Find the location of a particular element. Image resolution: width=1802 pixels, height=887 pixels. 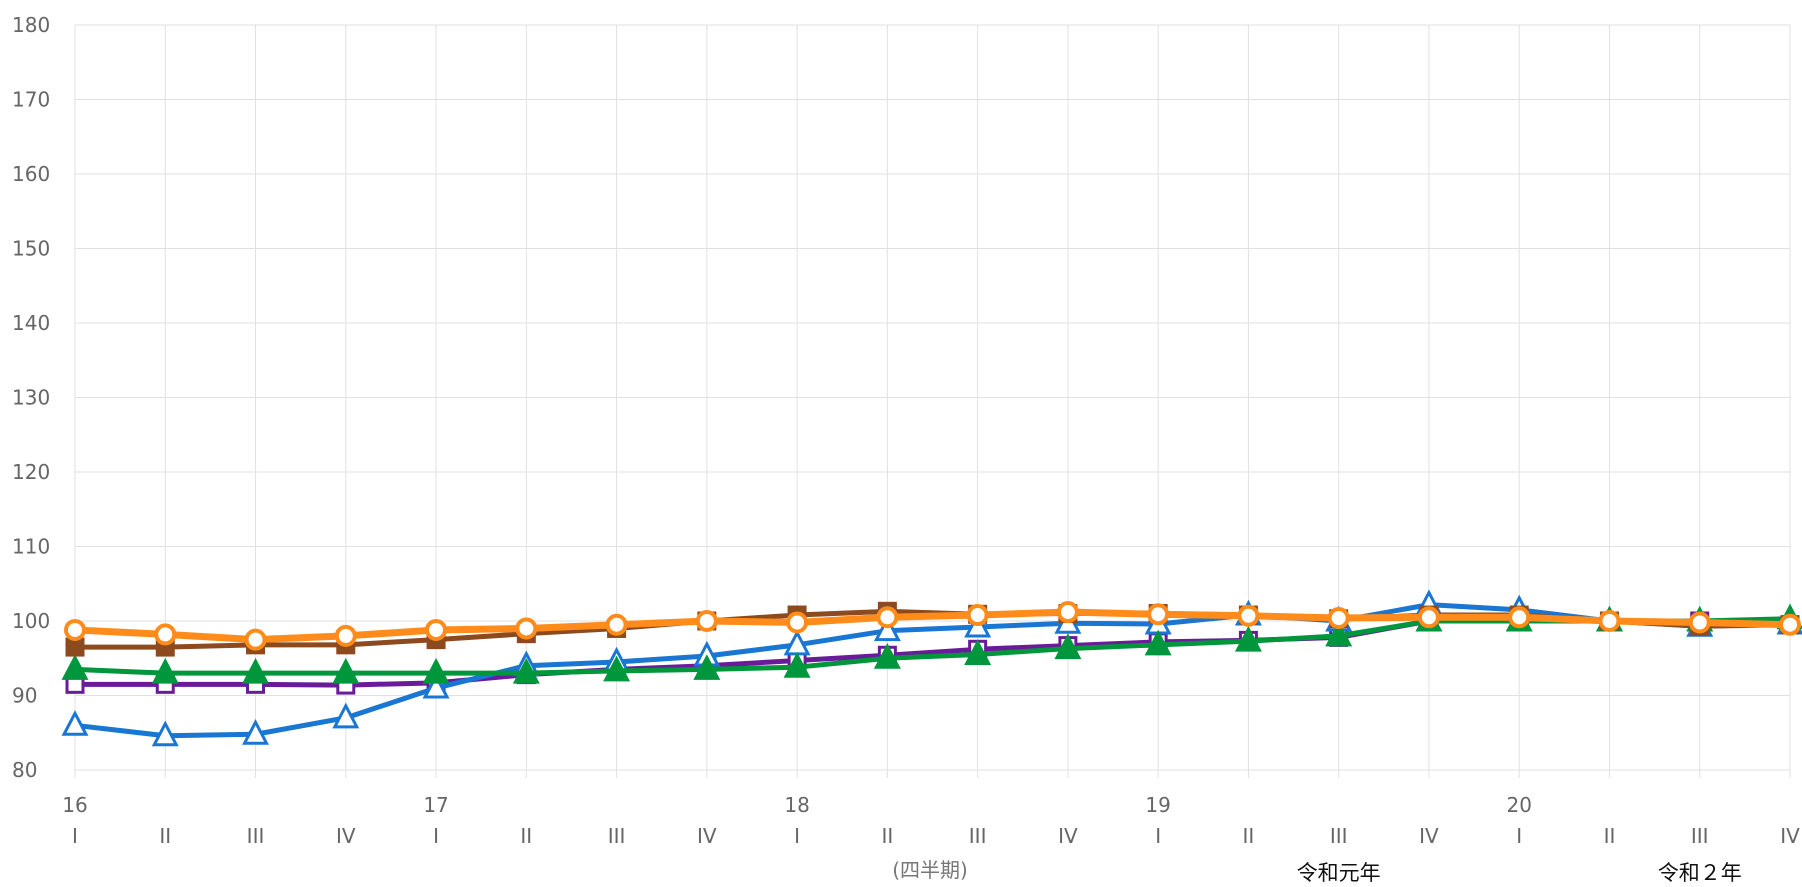

y-tick-label: 150 is located at coordinates (31, 249).